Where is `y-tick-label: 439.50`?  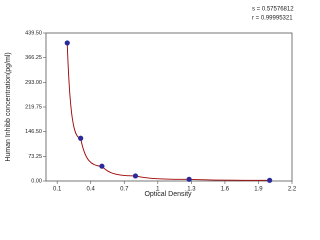
y-tick-label: 439.50 is located at coordinates (33, 33).